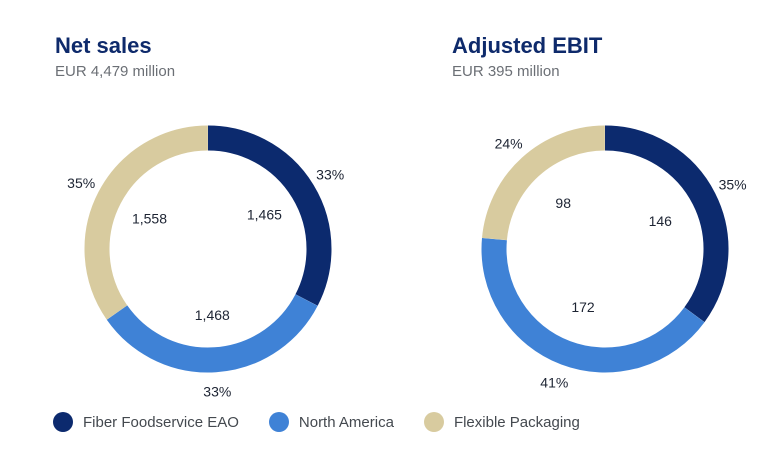  What do you see at coordinates (149, 219) in the screenshot?
I see `net-sales-value-label-flexible-packaging: 1,558` at bounding box center [149, 219].